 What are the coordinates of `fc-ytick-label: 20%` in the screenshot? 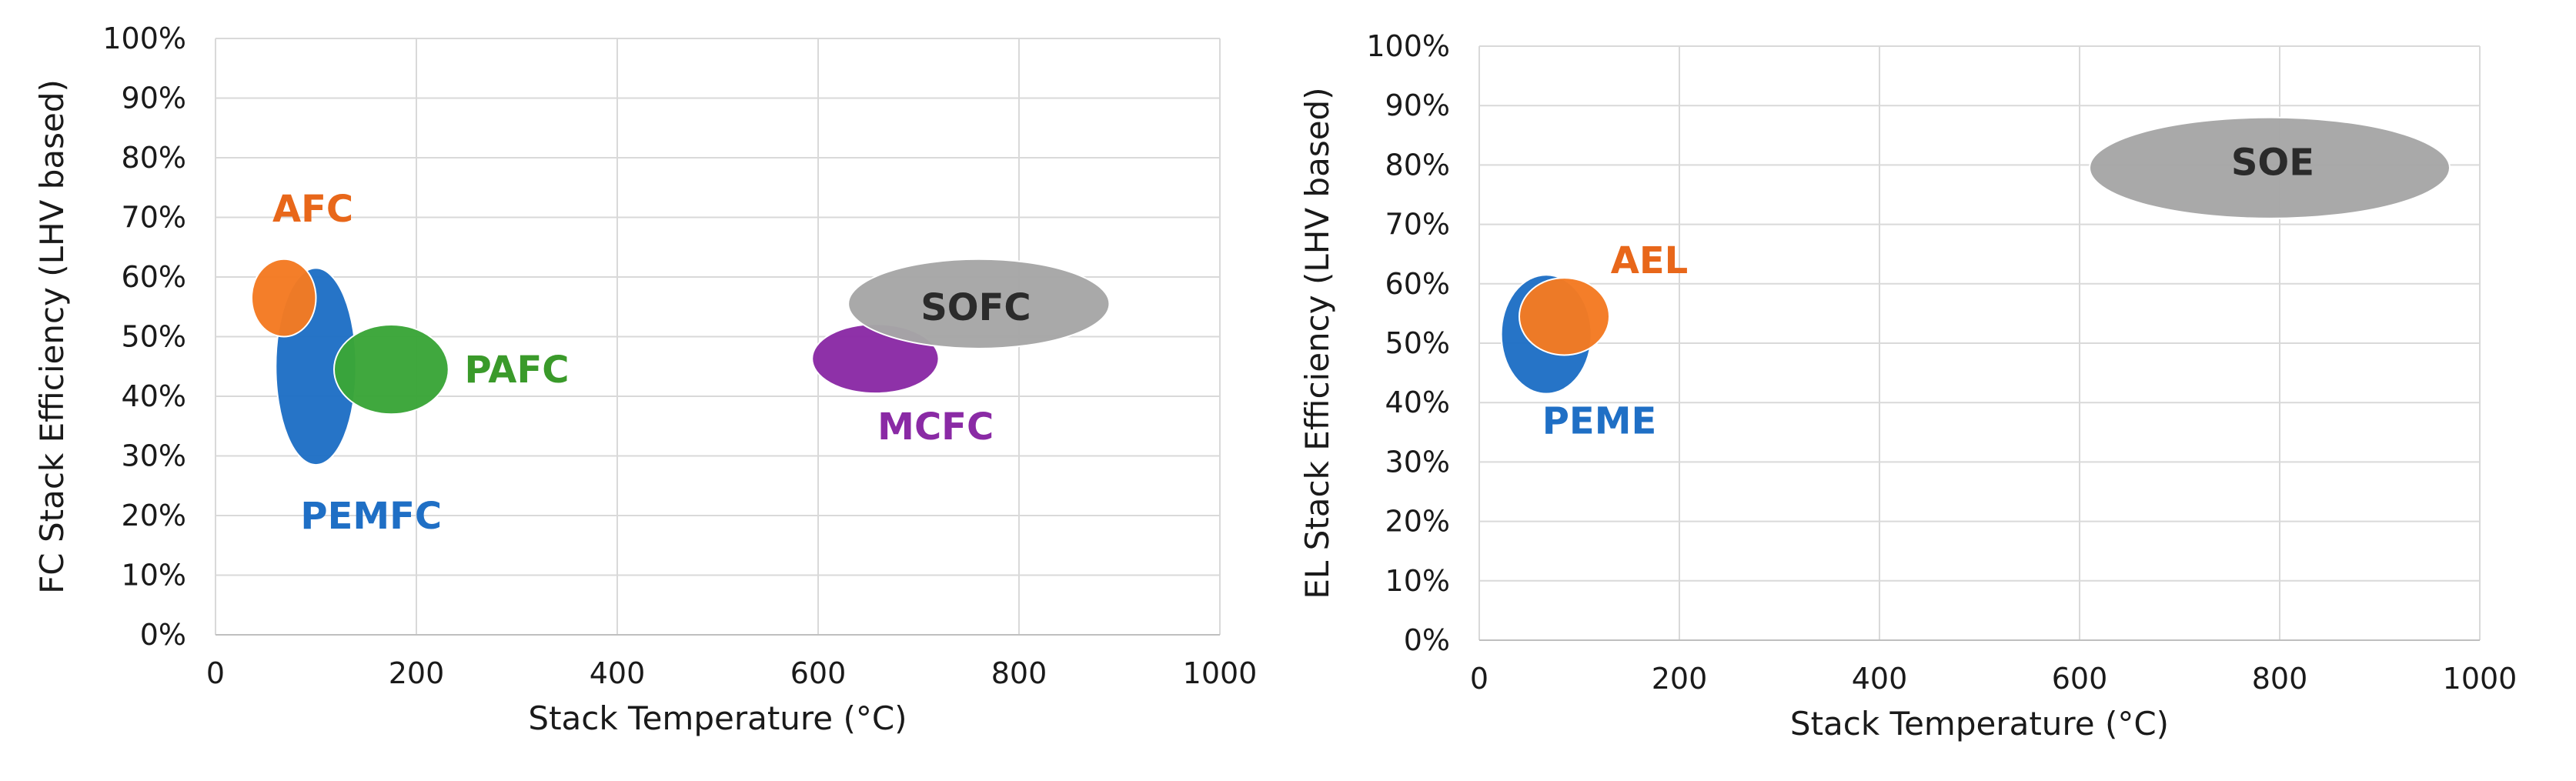 It's located at (154, 515).